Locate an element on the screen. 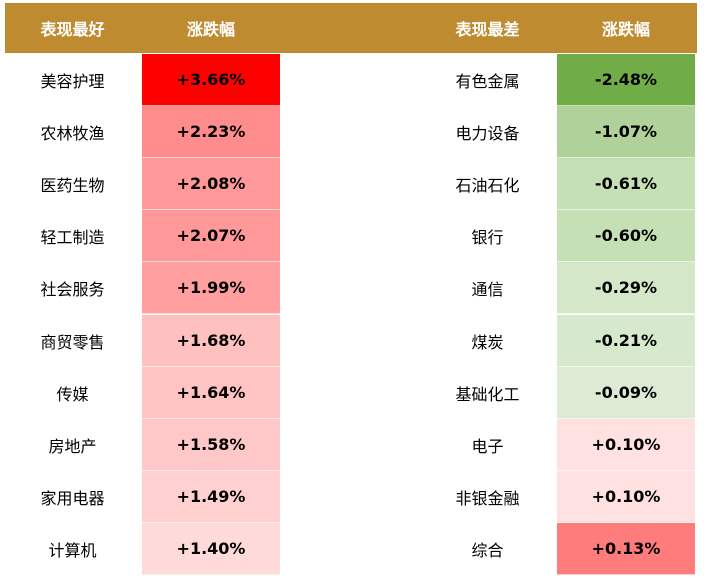  change-cell: +1.58% is located at coordinates (211, 444).